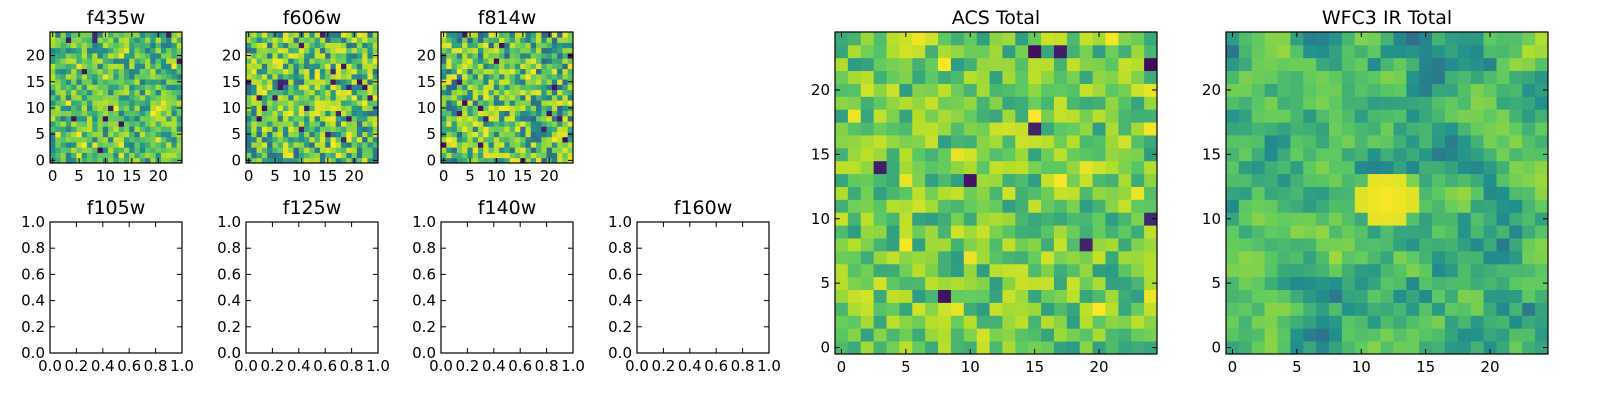 The height and width of the screenshot is (400, 1600). I want to click on x-tick-label: 0.6, so click(716, 366).